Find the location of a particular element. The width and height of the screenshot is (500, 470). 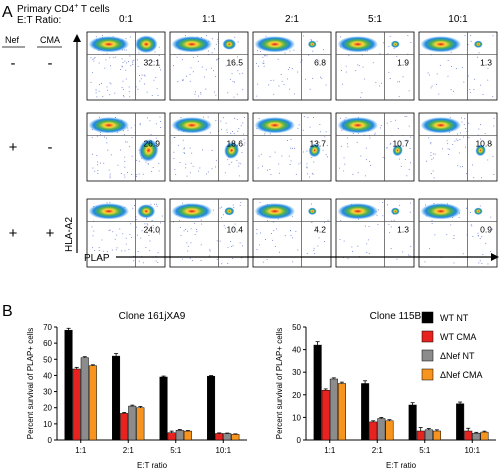

x-axis-label: E:T ratio is located at coordinates (401, 465).